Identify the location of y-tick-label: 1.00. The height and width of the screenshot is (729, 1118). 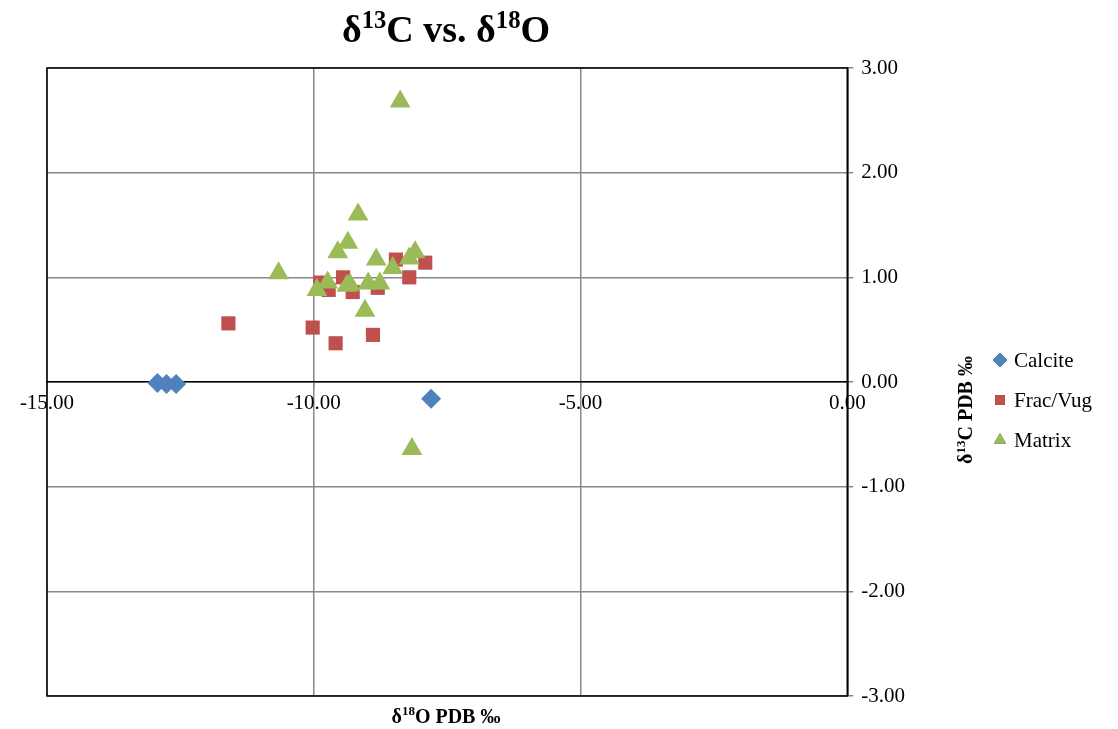
(880, 275).